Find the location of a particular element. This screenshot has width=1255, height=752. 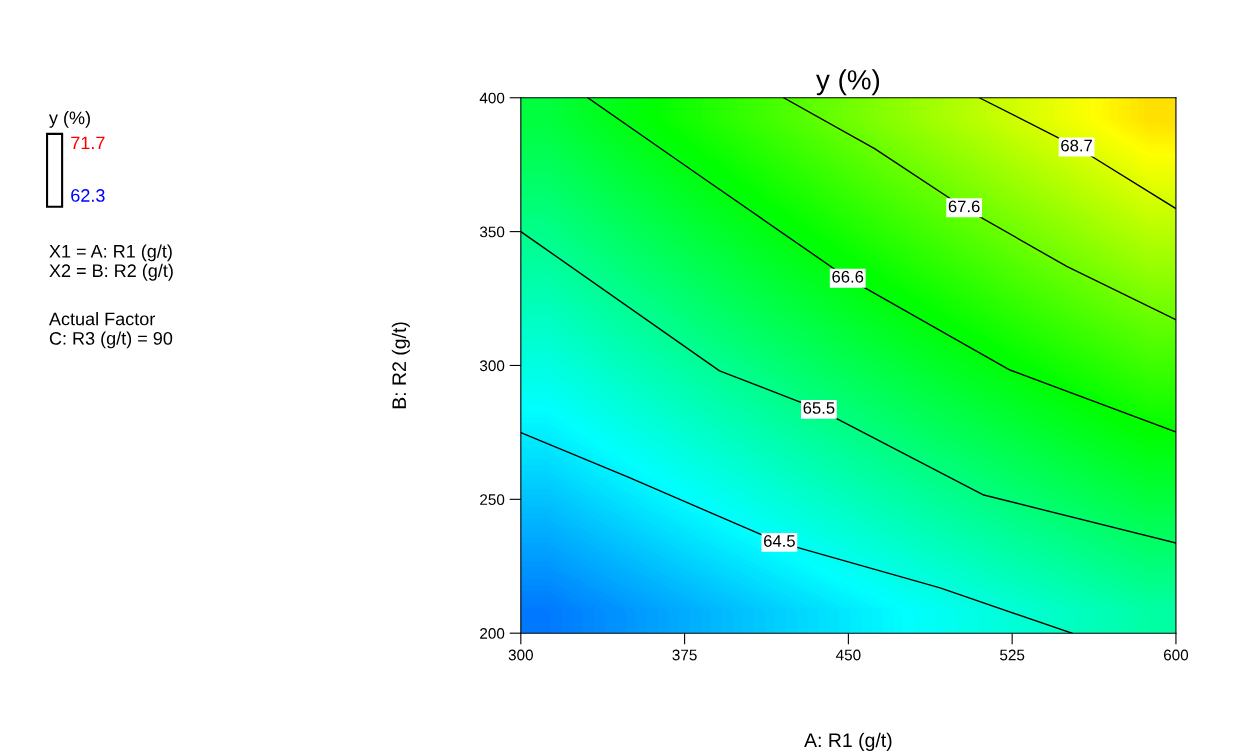

text: X1 = A: R1 (g/t) X2 = B: R2 (g/t) is located at coordinates (111, 262).